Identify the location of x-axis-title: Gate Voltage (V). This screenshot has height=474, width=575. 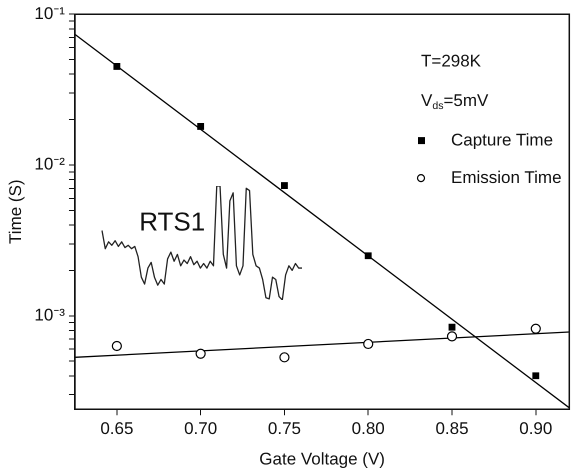
(322, 458).